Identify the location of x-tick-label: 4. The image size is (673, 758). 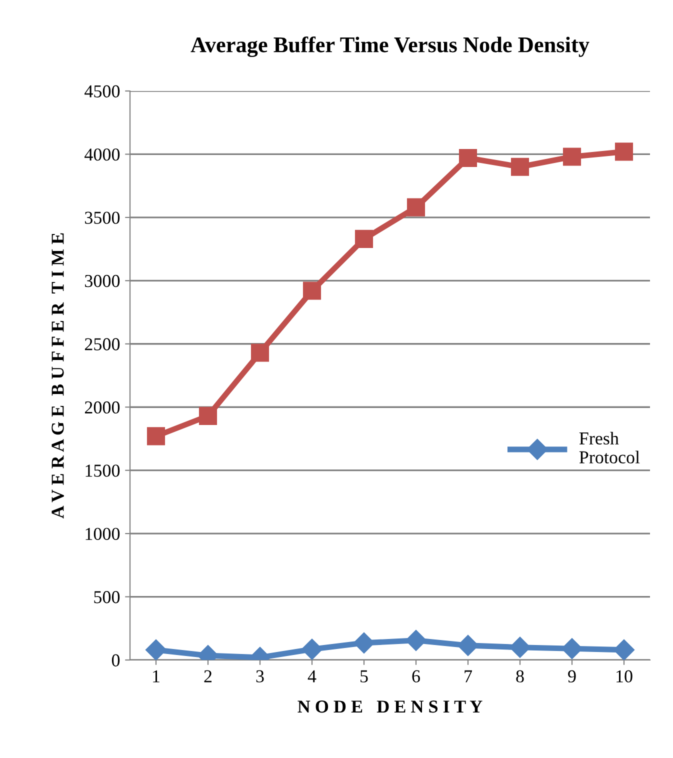
(312, 676).